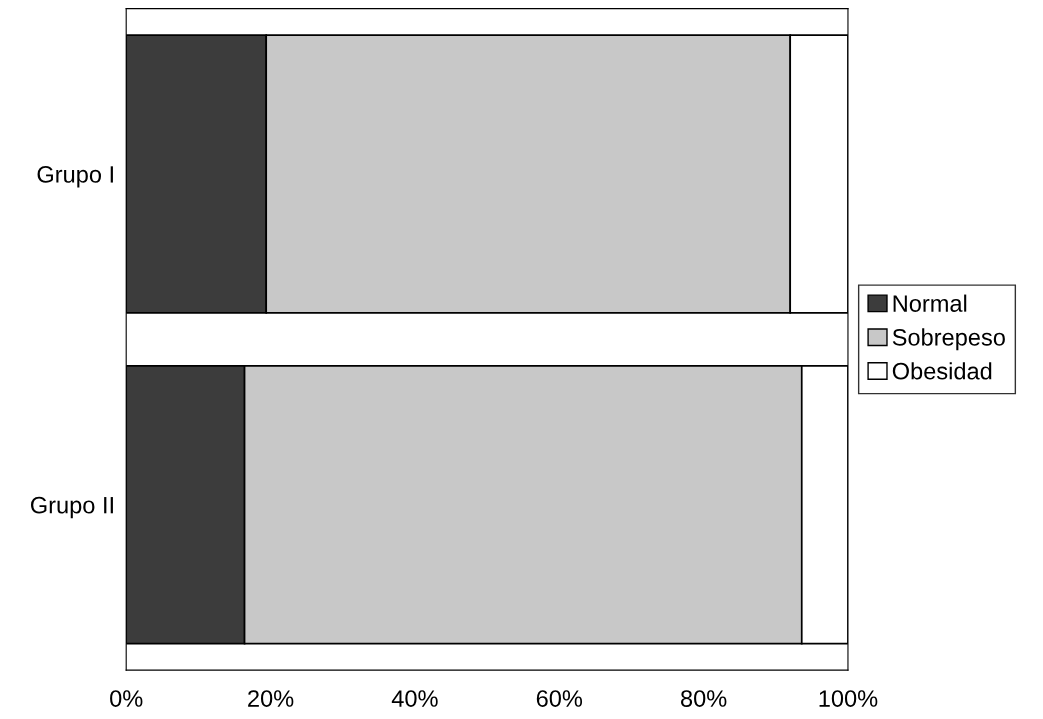 This screenshot has height=719, width=1043. Describe the element at coordinates (414, 698) in the screenshot. I see `x-tick-label: 40%` at that location.